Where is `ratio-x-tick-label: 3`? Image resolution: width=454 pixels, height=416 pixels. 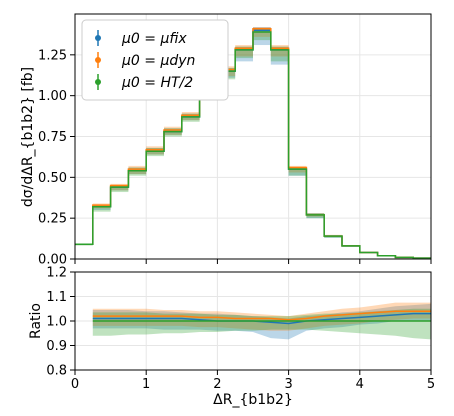
ratio-x-tick-label: 3 is located at coordinates (288, 384).